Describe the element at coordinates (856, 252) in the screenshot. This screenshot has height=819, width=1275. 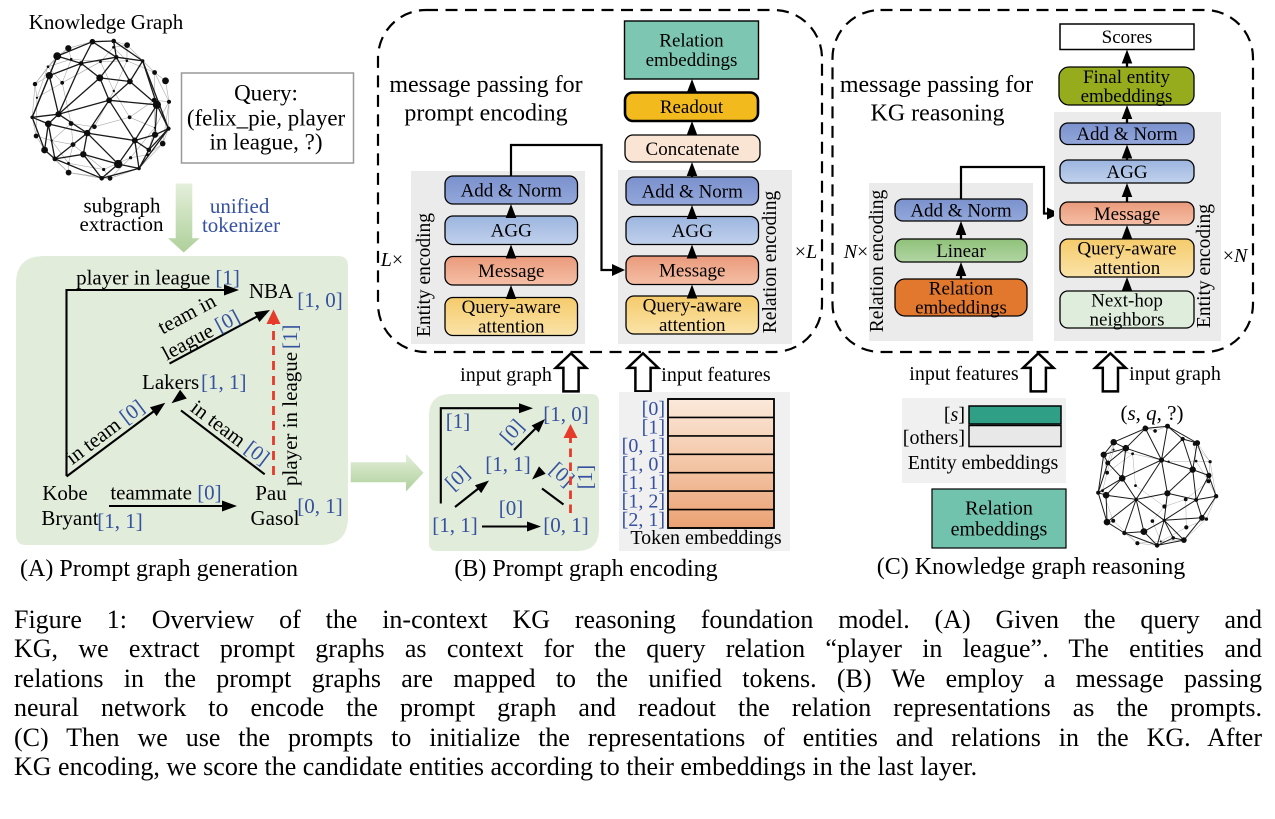
I see `svg-text: N×` at that location.